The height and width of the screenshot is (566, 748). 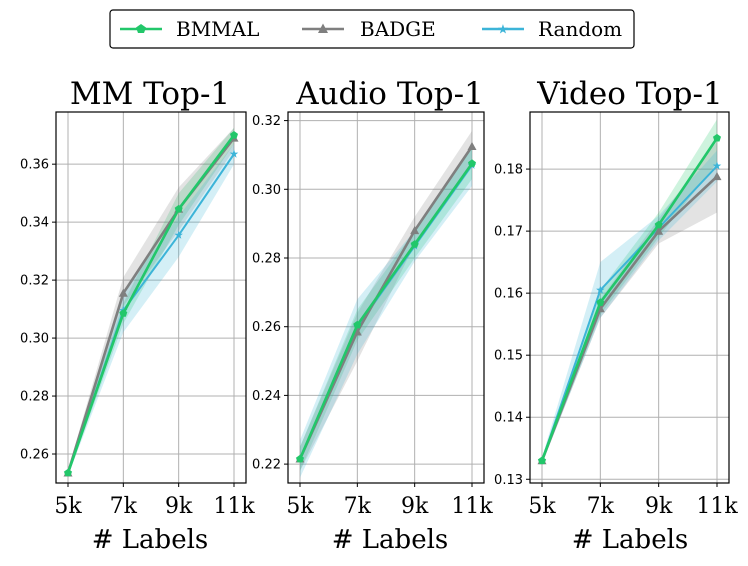 I want to click on legend-frame, so click(x=372, y=29).